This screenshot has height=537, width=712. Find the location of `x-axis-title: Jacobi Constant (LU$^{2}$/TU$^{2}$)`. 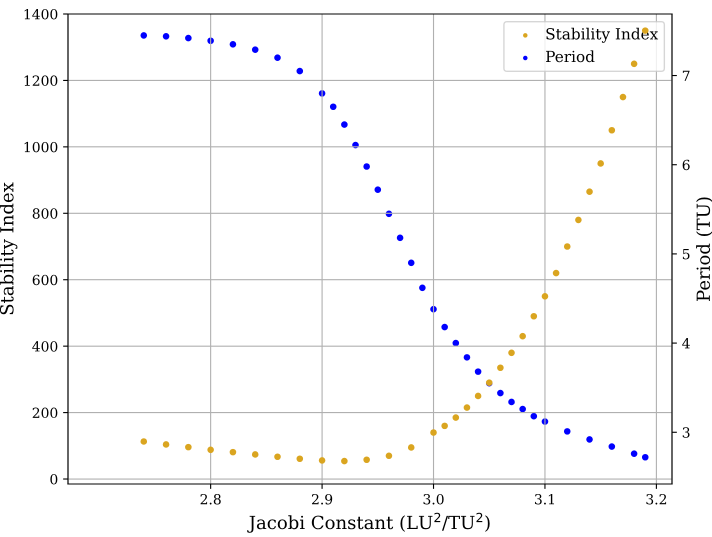

x-axis-title: Jacobi Constant (LU$^{2}$/TU$^{2}$) is located at coordinates (368, 522).